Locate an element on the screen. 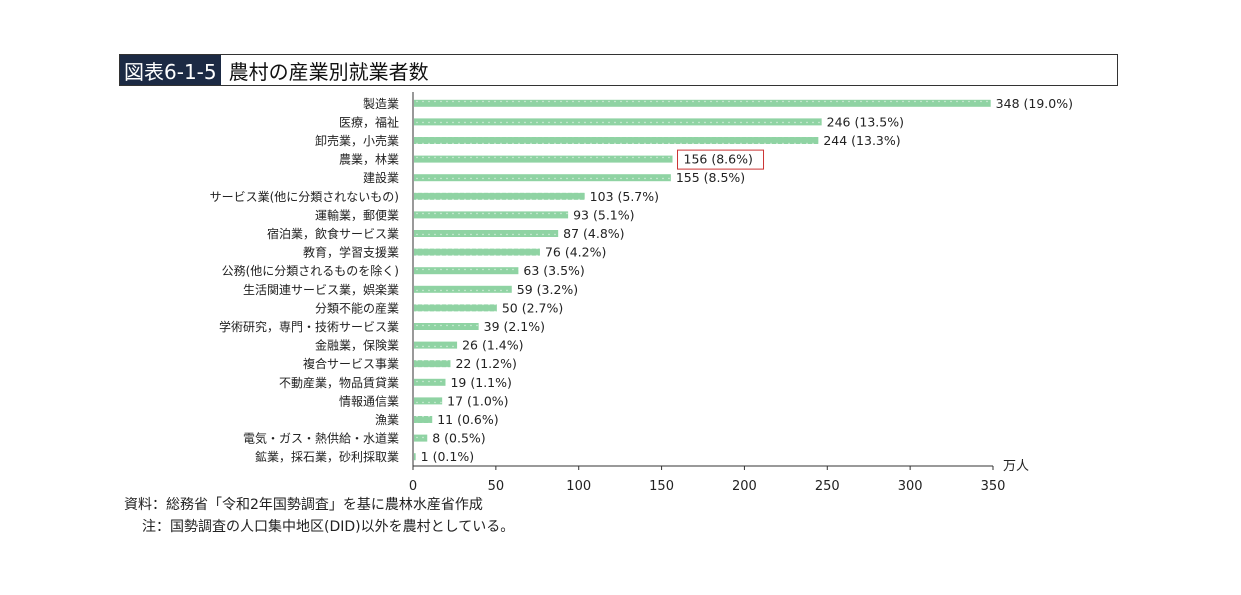  x-tick-label: 100 is located at coordinates (578, 486).